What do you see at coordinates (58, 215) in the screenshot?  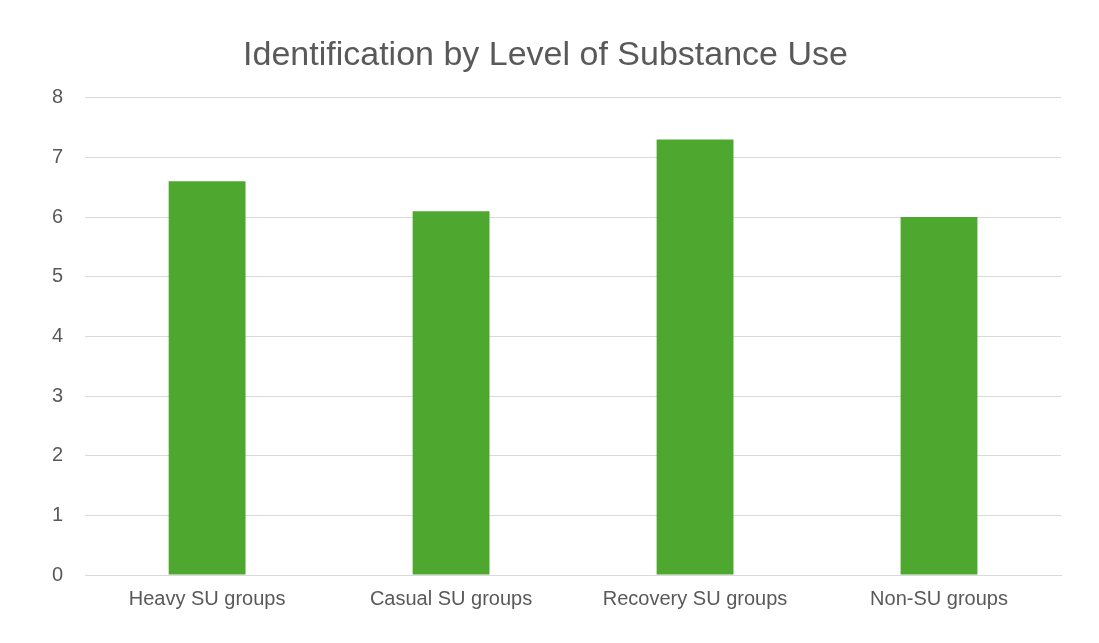 I see `y-tick-label: 6` at bounding box center [58, 215].